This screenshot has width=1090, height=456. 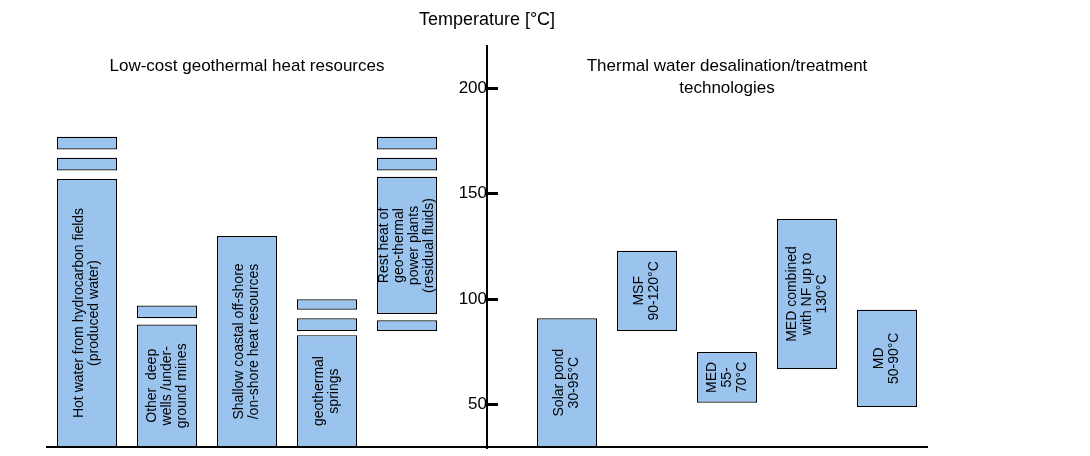 What do you see at coordinates (326, 391) in the screenshot?
I see `x-tick-label: geothermal springs` at bounding box center [326, 391].